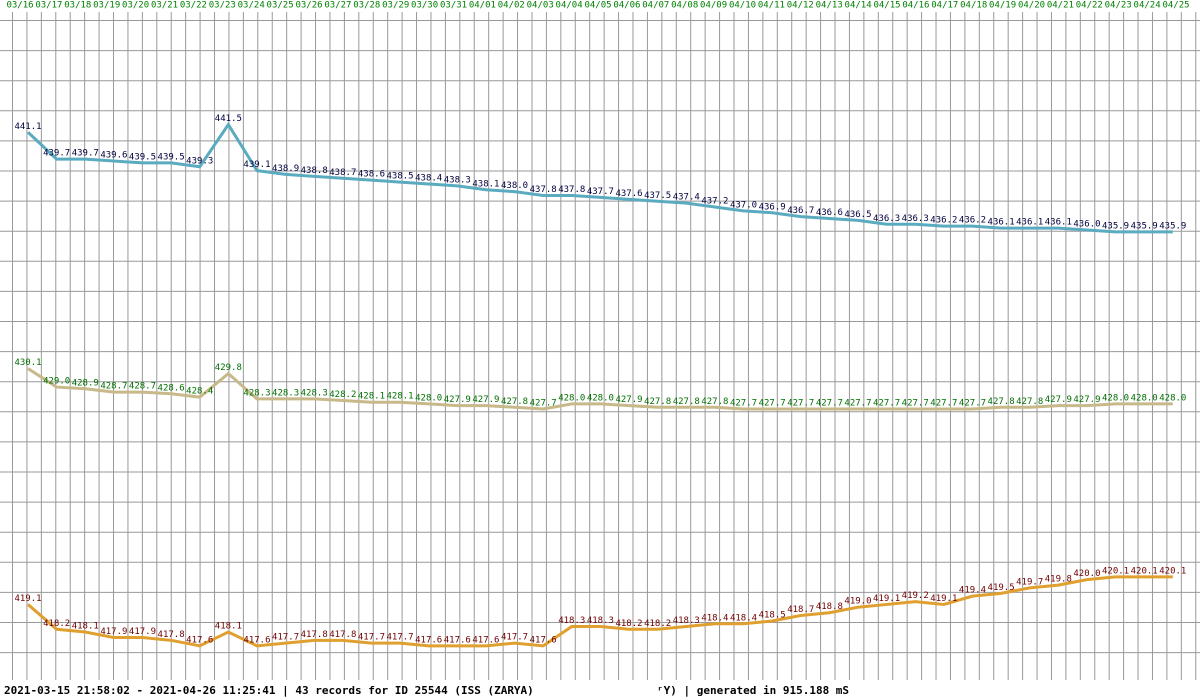 The width and height of the screenshot is (1200, 700). What do you see at coordinates (540, 6) in the screenshot?
I see `x-tick-label: 04/03` at bounding box center [540, 6].